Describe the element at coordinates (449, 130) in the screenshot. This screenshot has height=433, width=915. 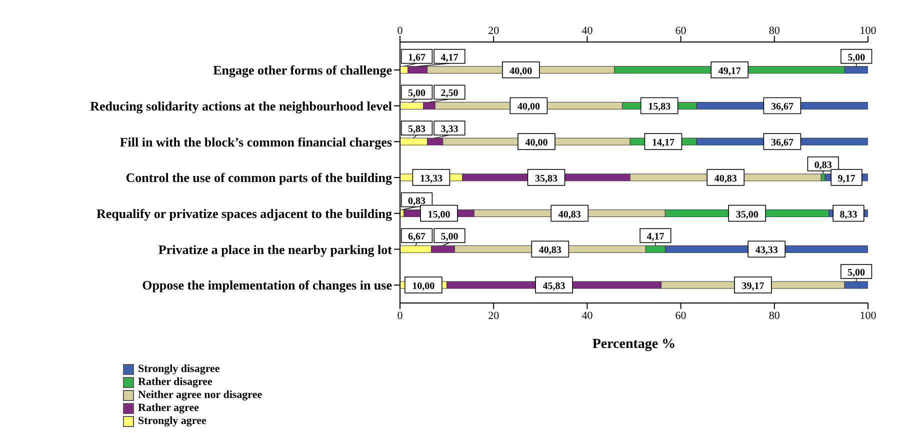
I see `data-label: 3,33` at that location.